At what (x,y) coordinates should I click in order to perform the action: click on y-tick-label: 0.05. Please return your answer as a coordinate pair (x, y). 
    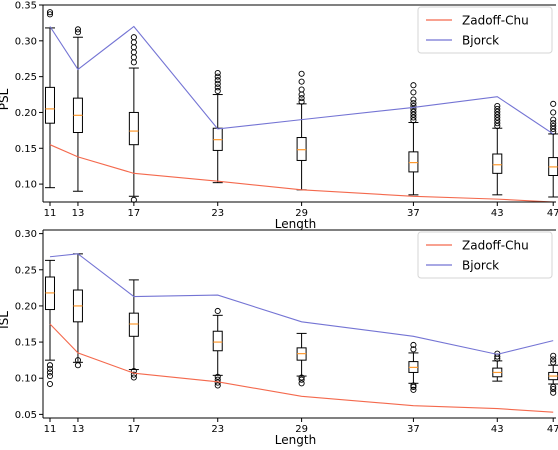
    Looking at the image, I should click on (26, 415).